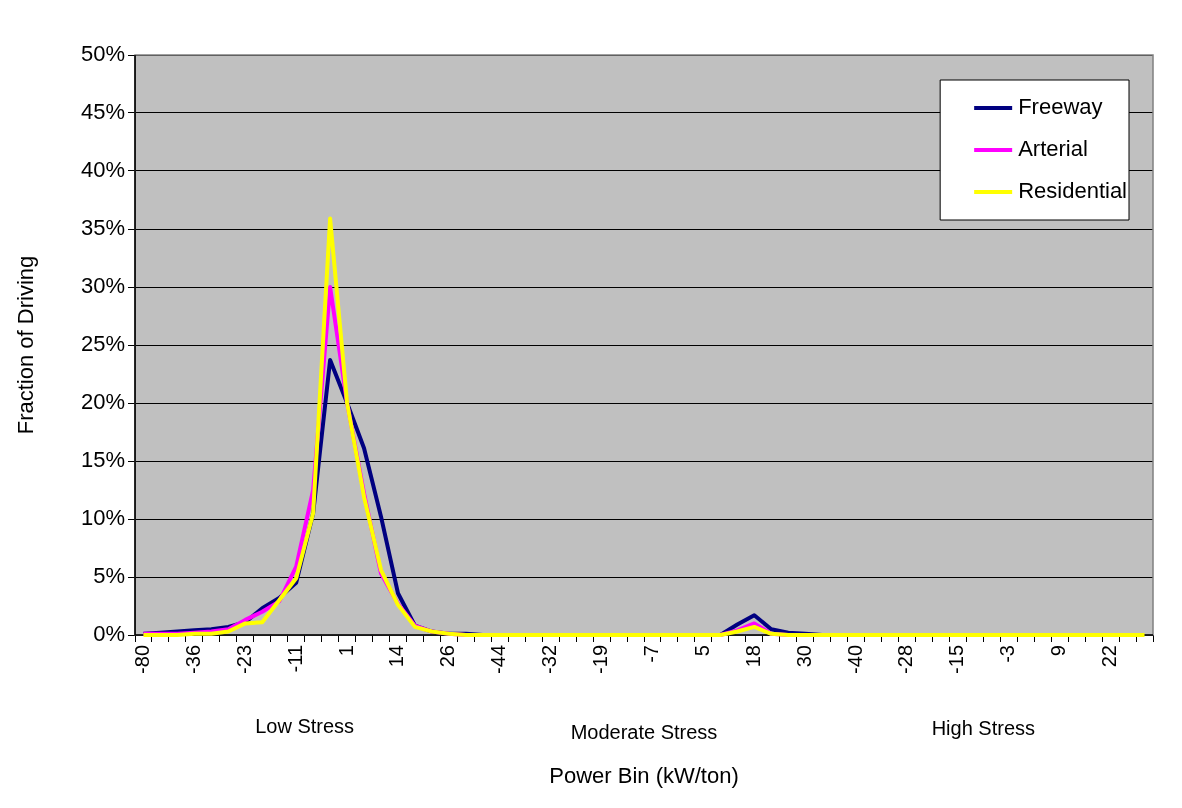 Image resolution: width=1182 pixels, height=808 pixels. Describe the element at coordinates (1109, 656) in the screenshot. I see `x-tick-label: 22` at that location.